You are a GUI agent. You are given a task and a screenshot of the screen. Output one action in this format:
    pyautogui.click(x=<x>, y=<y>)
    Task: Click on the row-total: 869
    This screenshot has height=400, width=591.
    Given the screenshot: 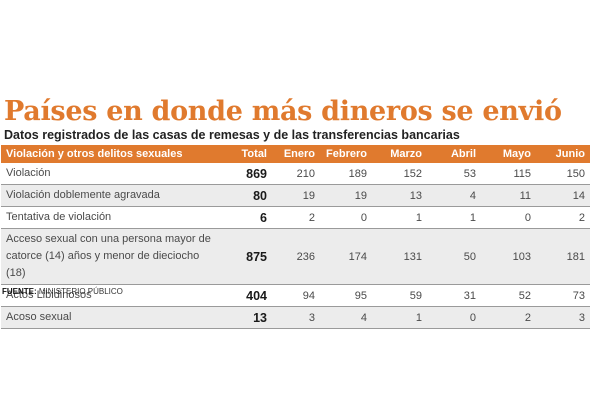 What is the action you would take?
    pyautogui.click(x=246, y=174)
    